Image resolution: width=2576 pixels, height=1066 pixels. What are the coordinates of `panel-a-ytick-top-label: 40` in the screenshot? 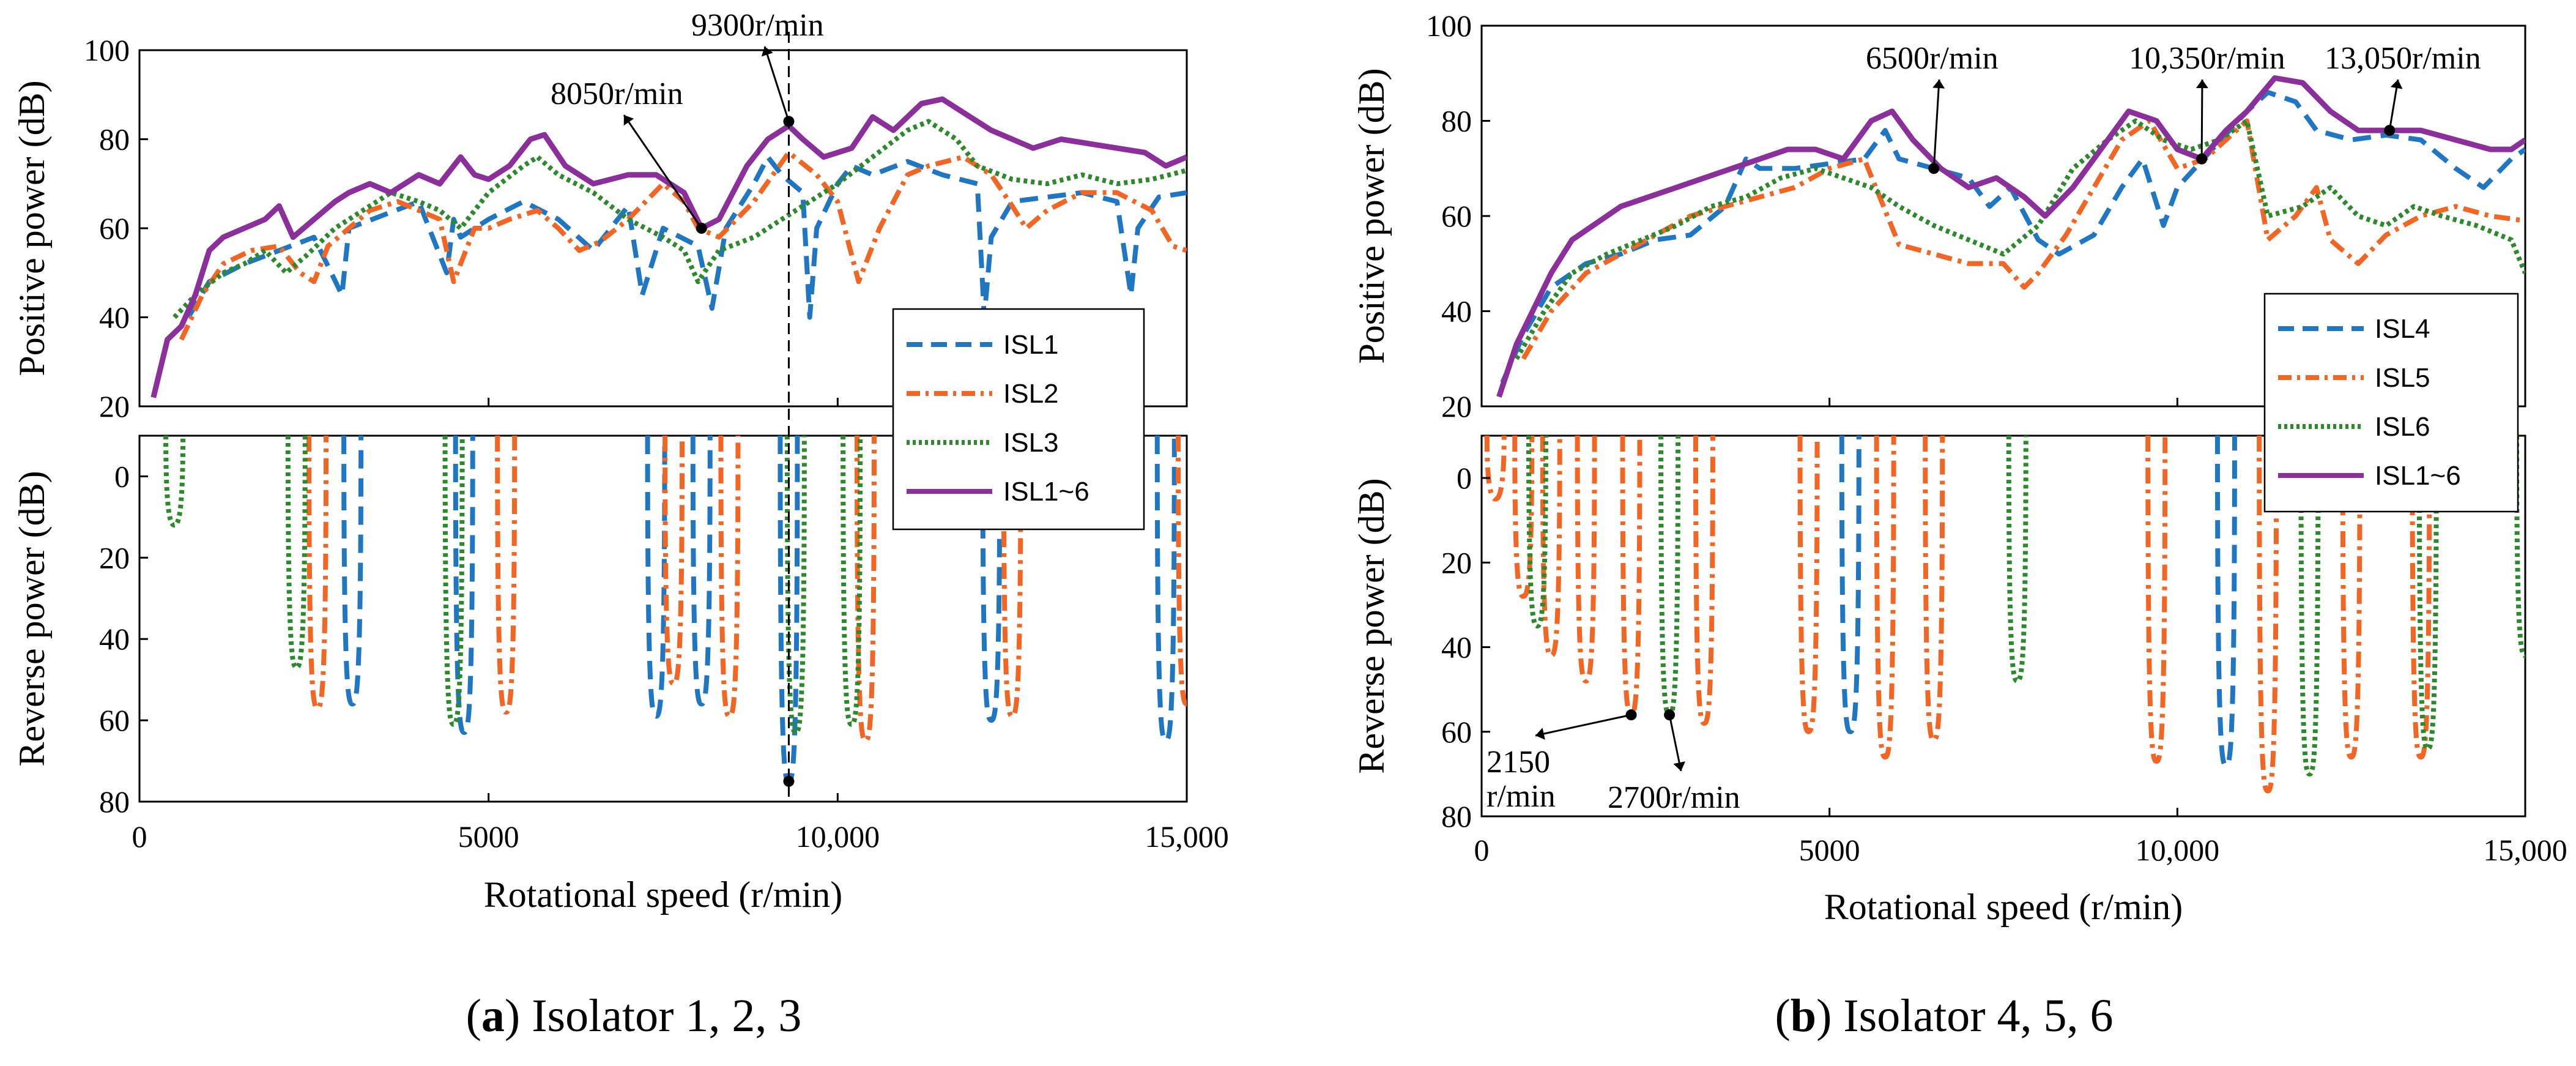 It's located at (114, 317).